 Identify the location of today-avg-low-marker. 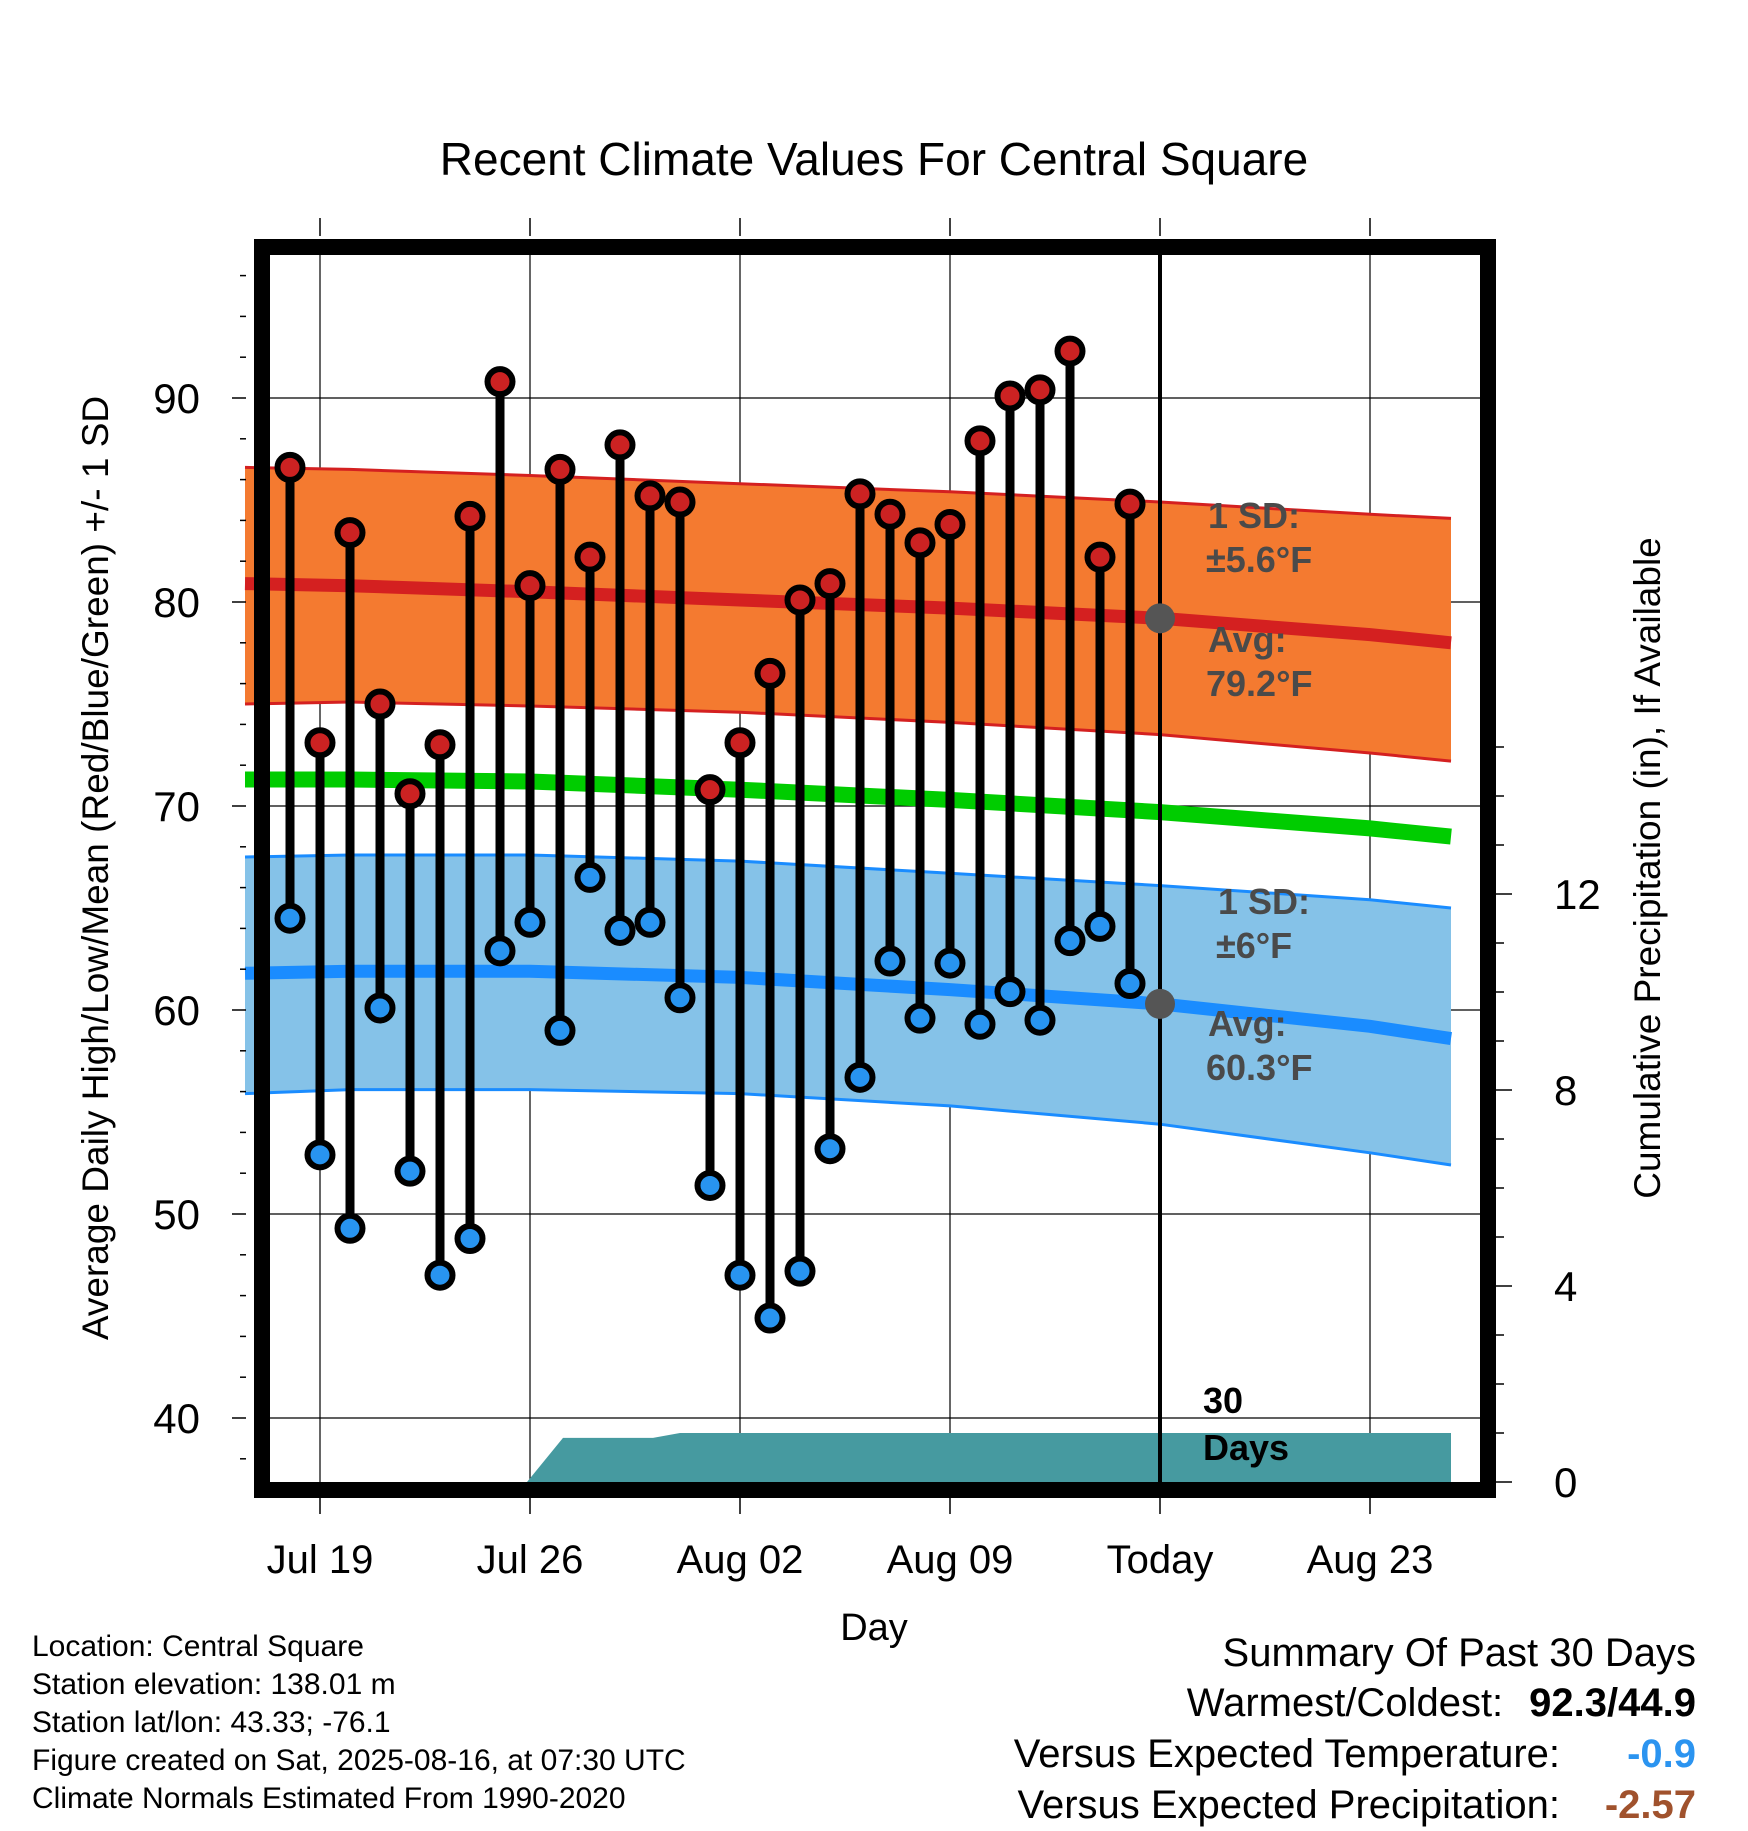
(1160, 1003).